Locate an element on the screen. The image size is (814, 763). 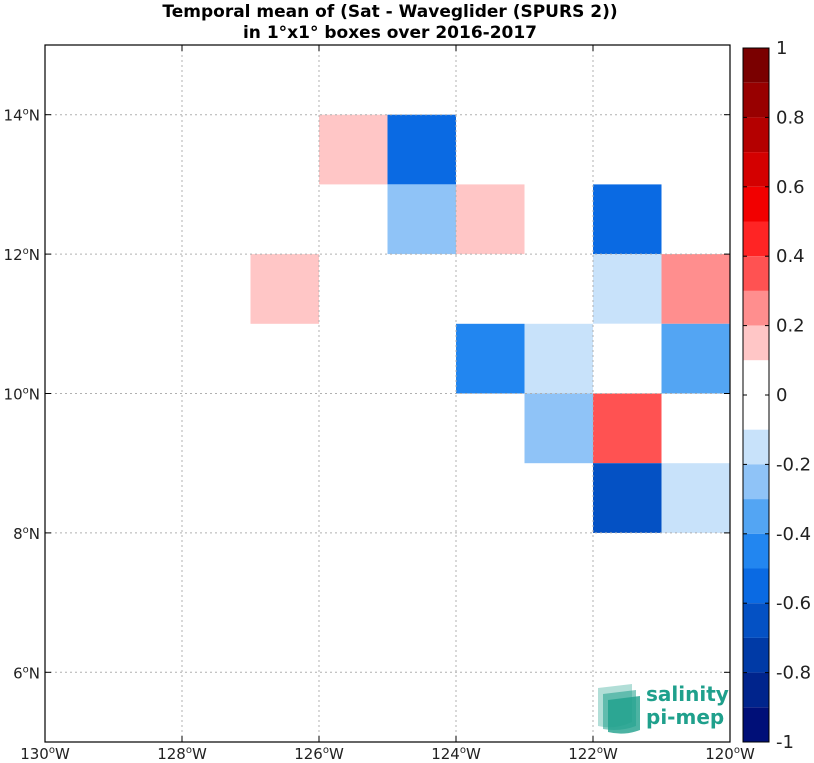
colorbar-tick-label: -0.6 is located at coordinates (793, 603).